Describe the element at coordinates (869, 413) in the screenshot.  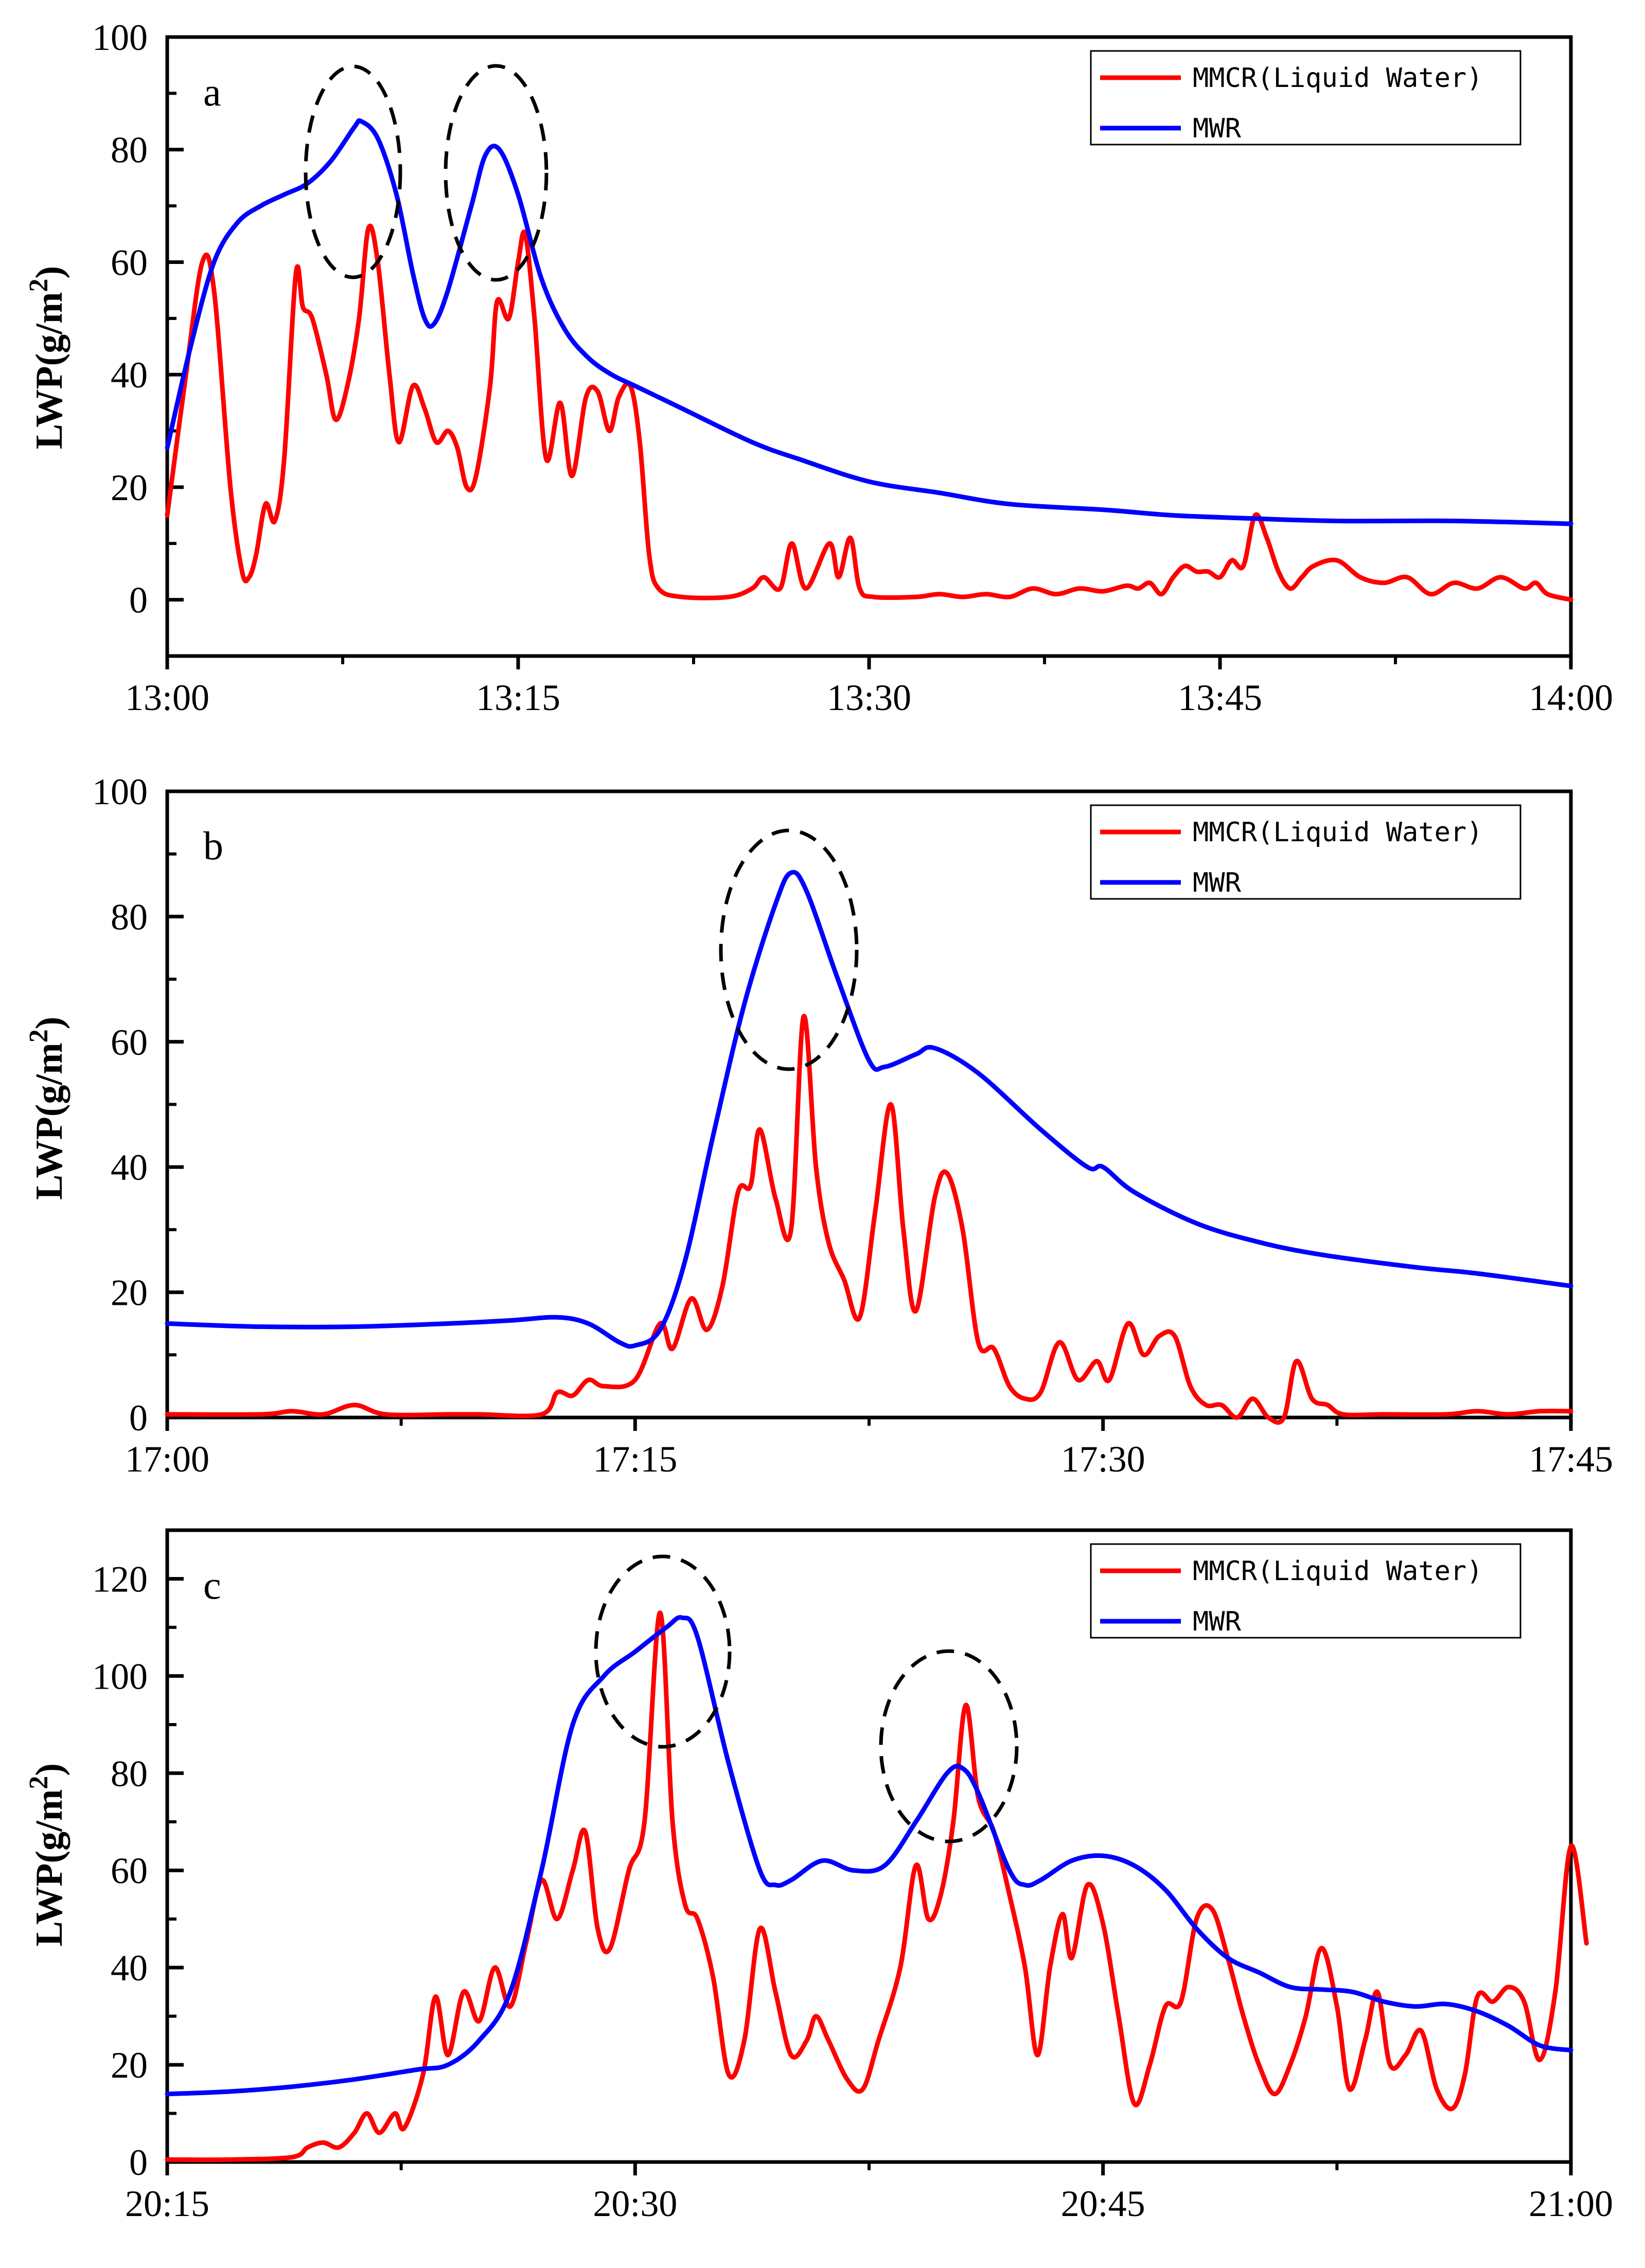
I see `mmcr-series-line` at that location.